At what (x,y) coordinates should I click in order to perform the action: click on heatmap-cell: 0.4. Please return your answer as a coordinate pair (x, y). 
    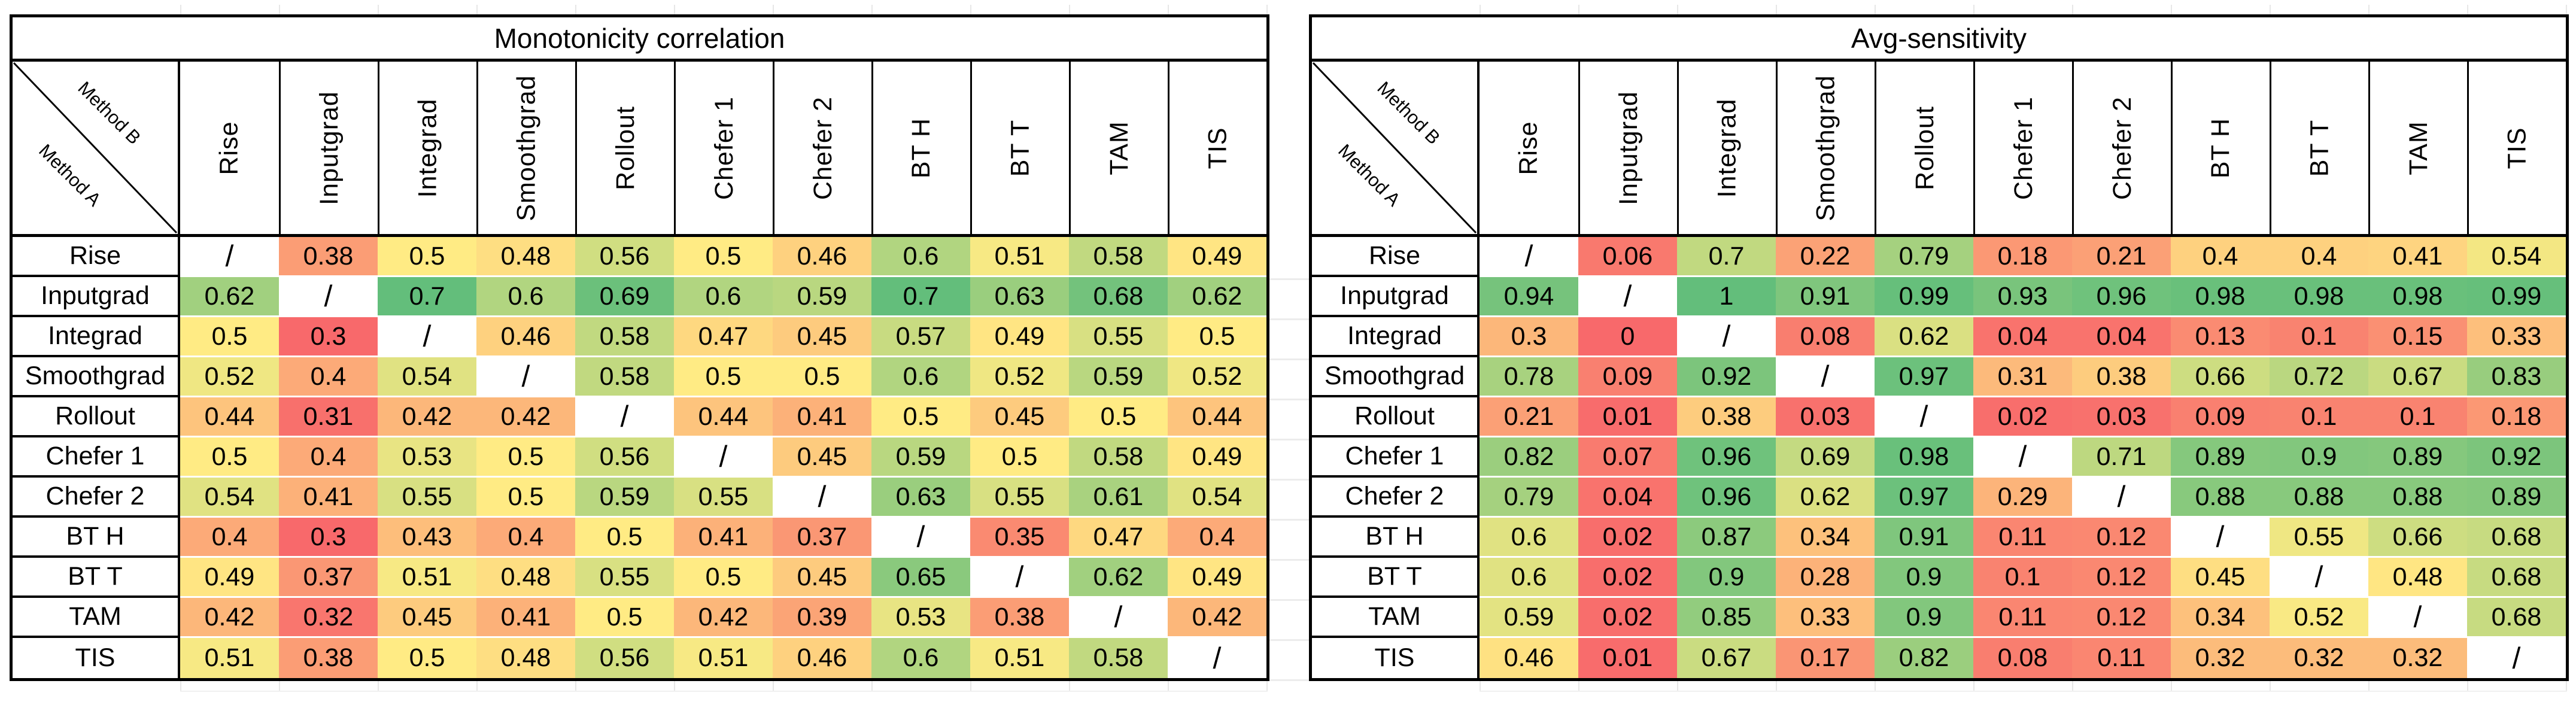
    Looking at the image, I should click on (525, 538).